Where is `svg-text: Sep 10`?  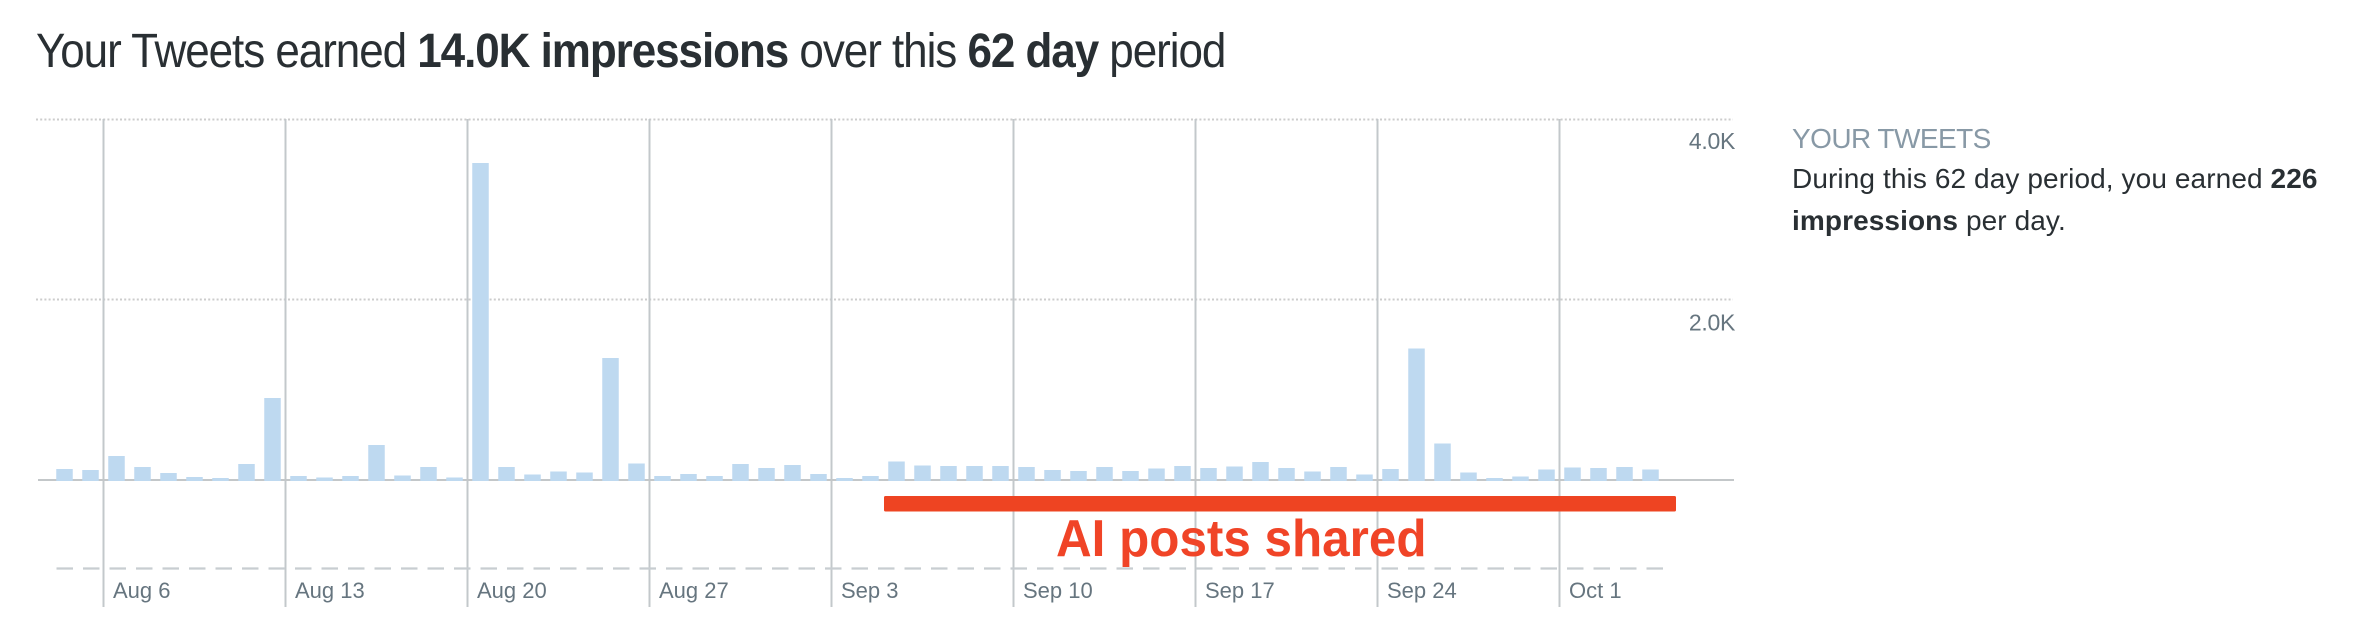
svg-text: Sep 10 is located at coordinates (1058, 590).